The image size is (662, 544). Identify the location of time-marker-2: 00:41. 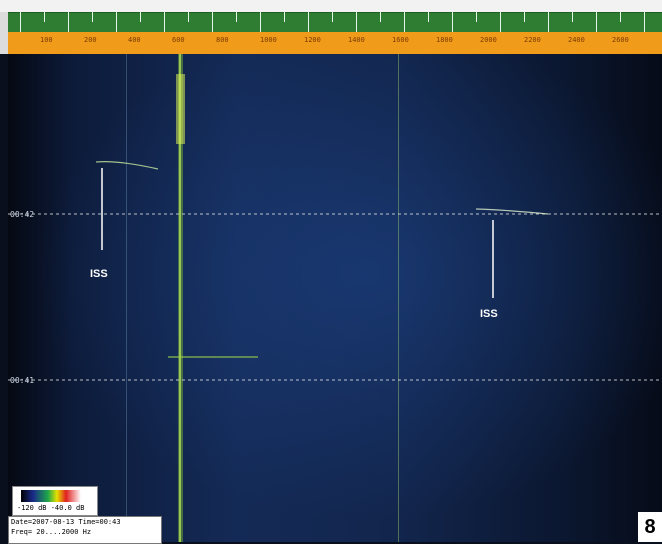
(22, 380).